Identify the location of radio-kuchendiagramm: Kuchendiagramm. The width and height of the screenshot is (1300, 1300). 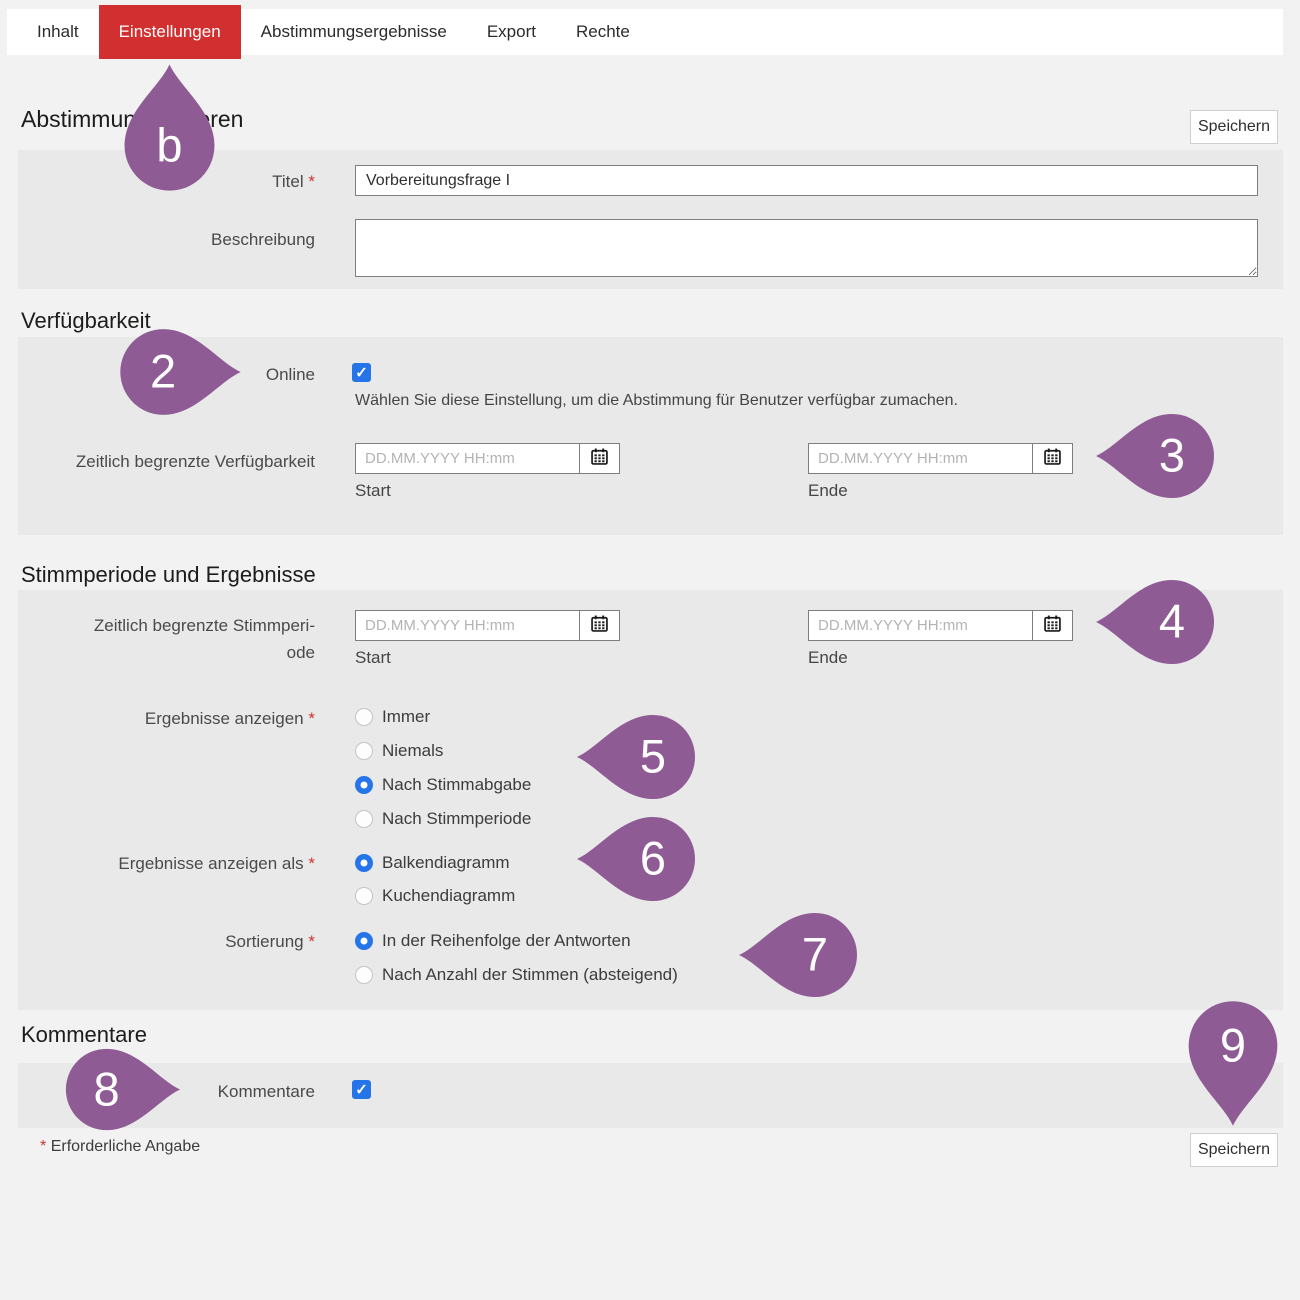
(435, 896).